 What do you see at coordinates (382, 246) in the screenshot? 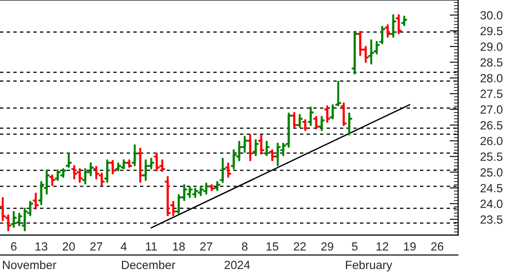
I see `x-tick-label: 12` at bounding box center [382, 246].